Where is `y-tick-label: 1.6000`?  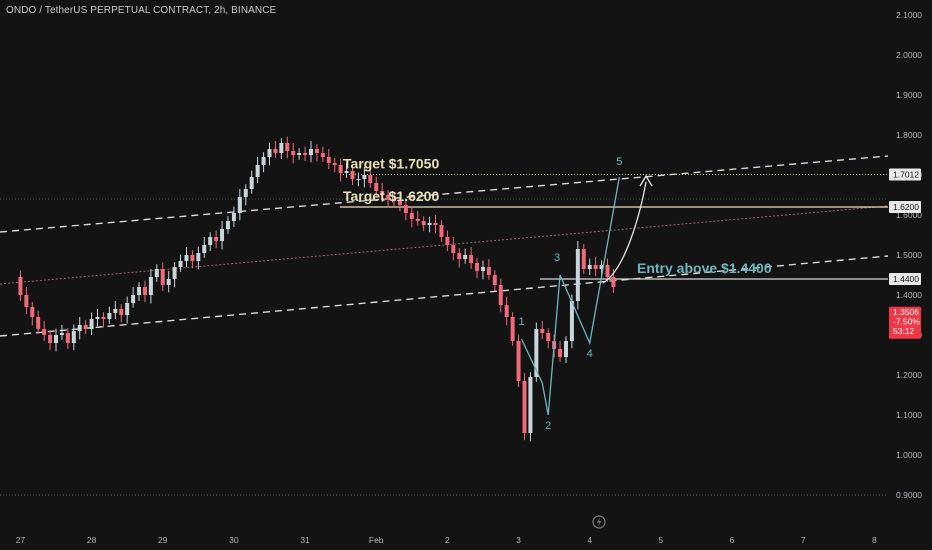 y-tick-label: 1.6000 is located at coordinates (909, 215).